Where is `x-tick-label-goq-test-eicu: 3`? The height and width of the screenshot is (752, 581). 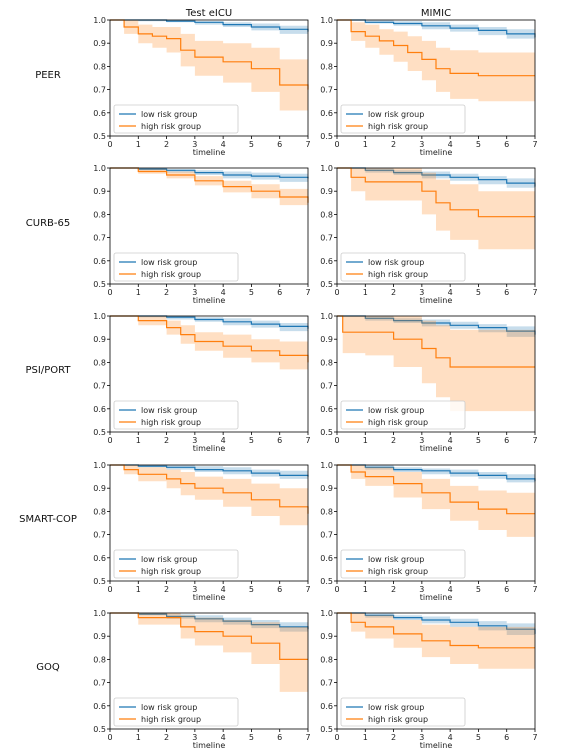
x-tick-label-goq-test-eicu: 3 is located at coordinates (194, 737).